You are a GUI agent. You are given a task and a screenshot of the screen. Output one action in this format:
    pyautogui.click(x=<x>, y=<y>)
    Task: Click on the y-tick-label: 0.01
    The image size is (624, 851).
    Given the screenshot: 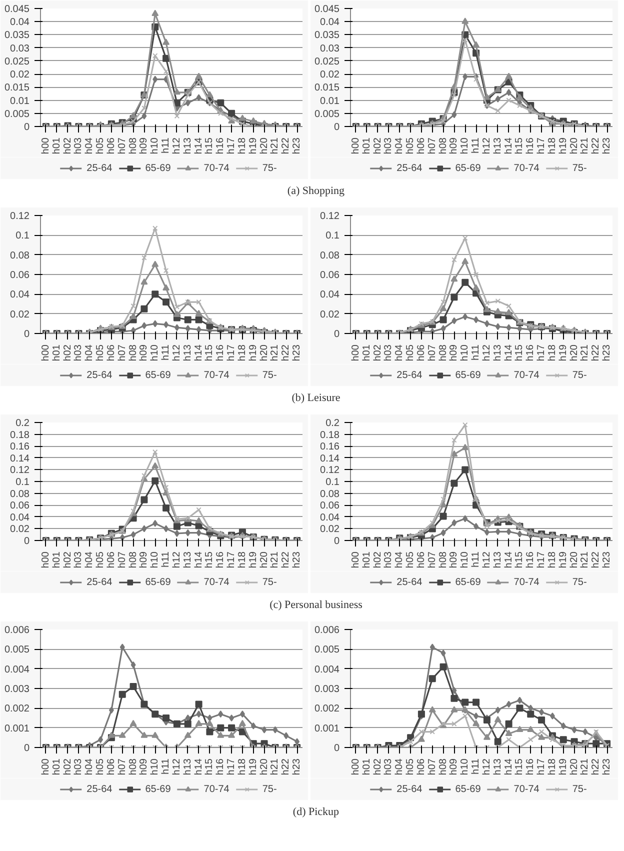 What is the action you would take?
    pyautogui.click(x=20, y=101)
    